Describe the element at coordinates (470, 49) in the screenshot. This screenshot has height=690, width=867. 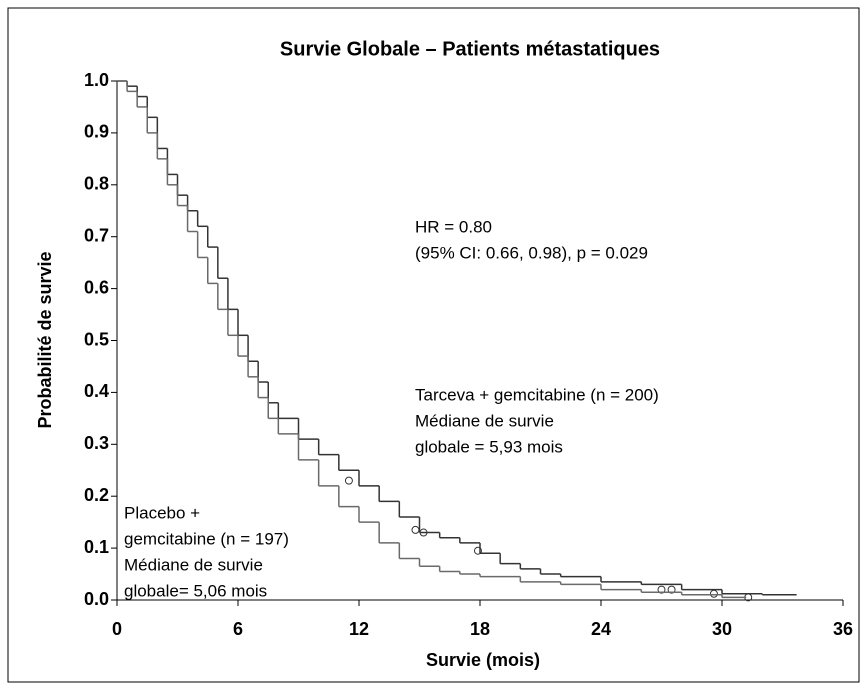
I see `chart-title: Survie Globale – Patients métastatiques` at that location.